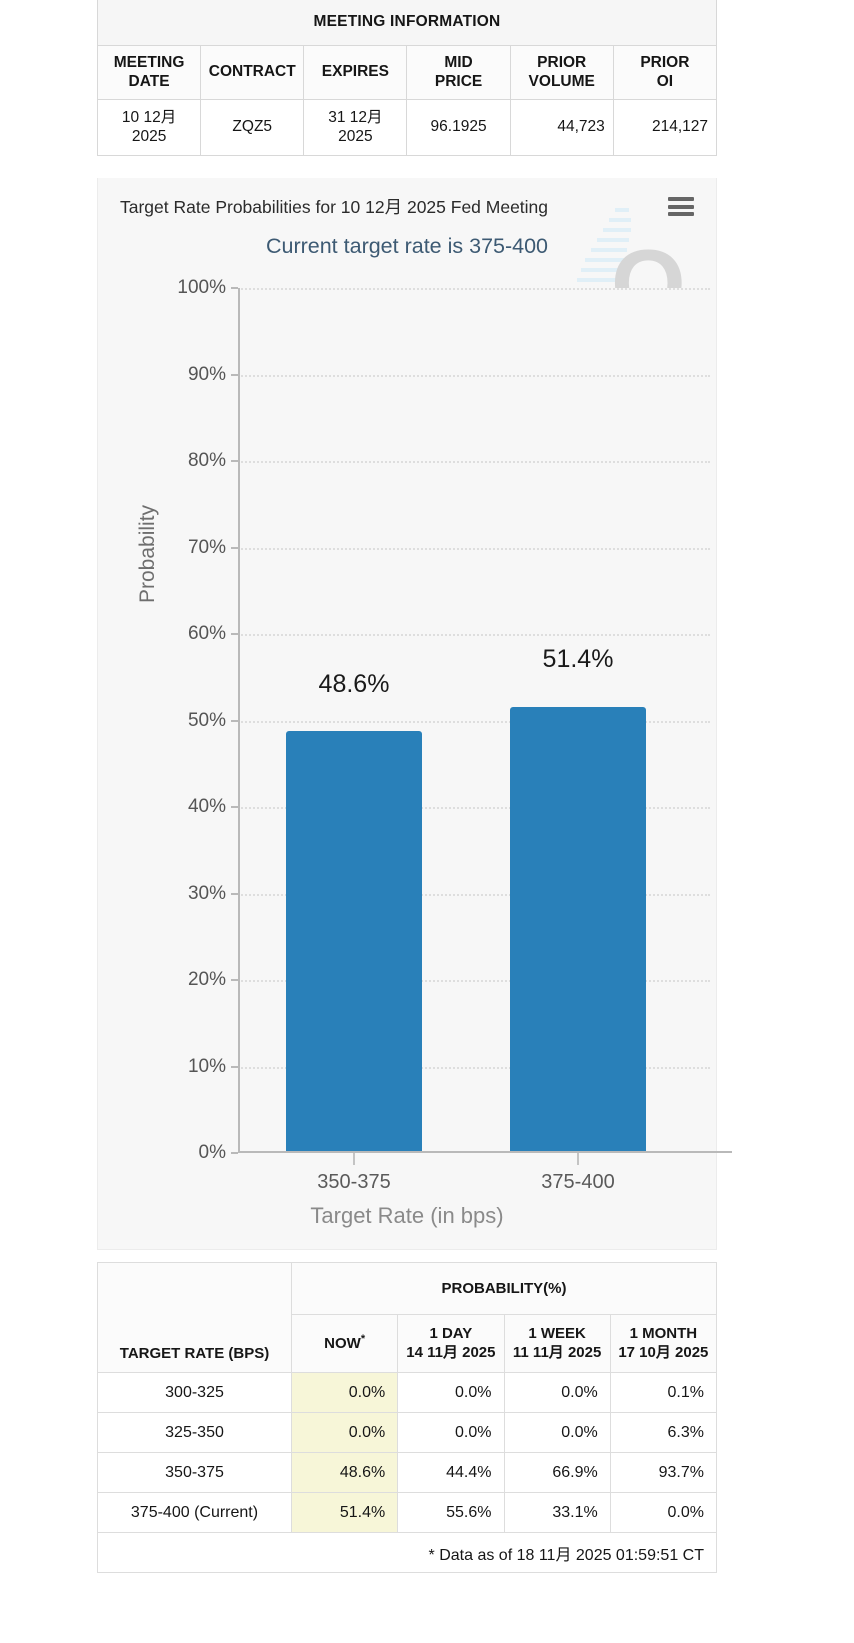 The image size is (854, 1643). I want to click on y-axis-line, so click(239, 720).